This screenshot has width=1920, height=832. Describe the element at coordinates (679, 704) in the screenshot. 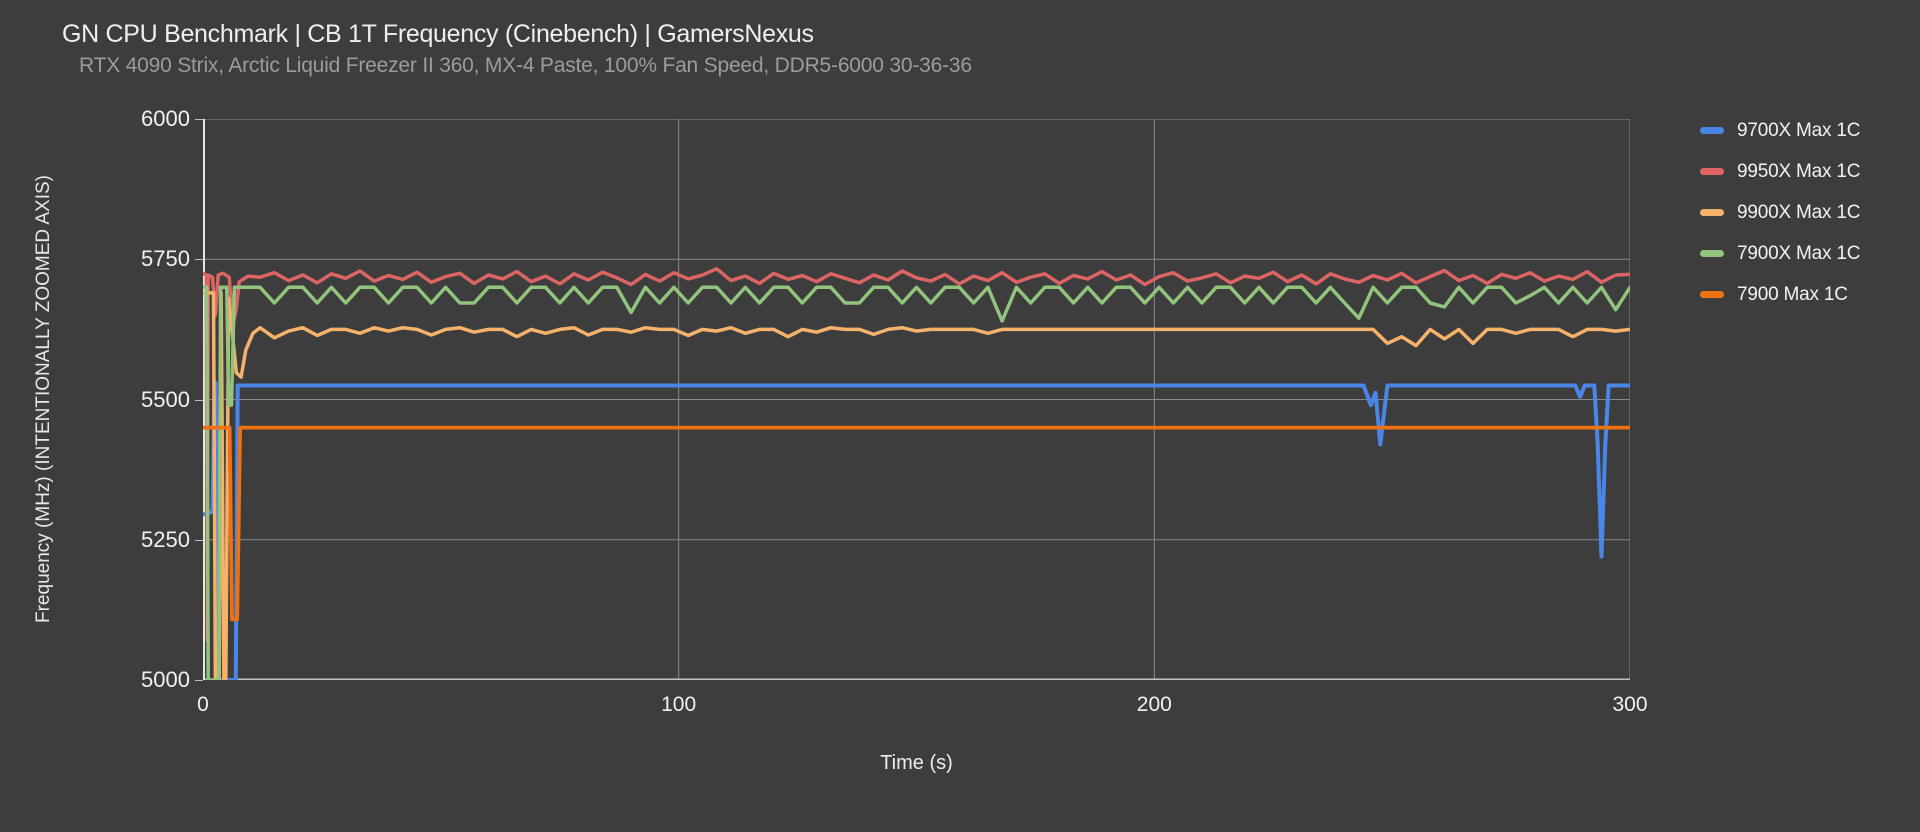

I see `x-tick-100: 100` at that location.